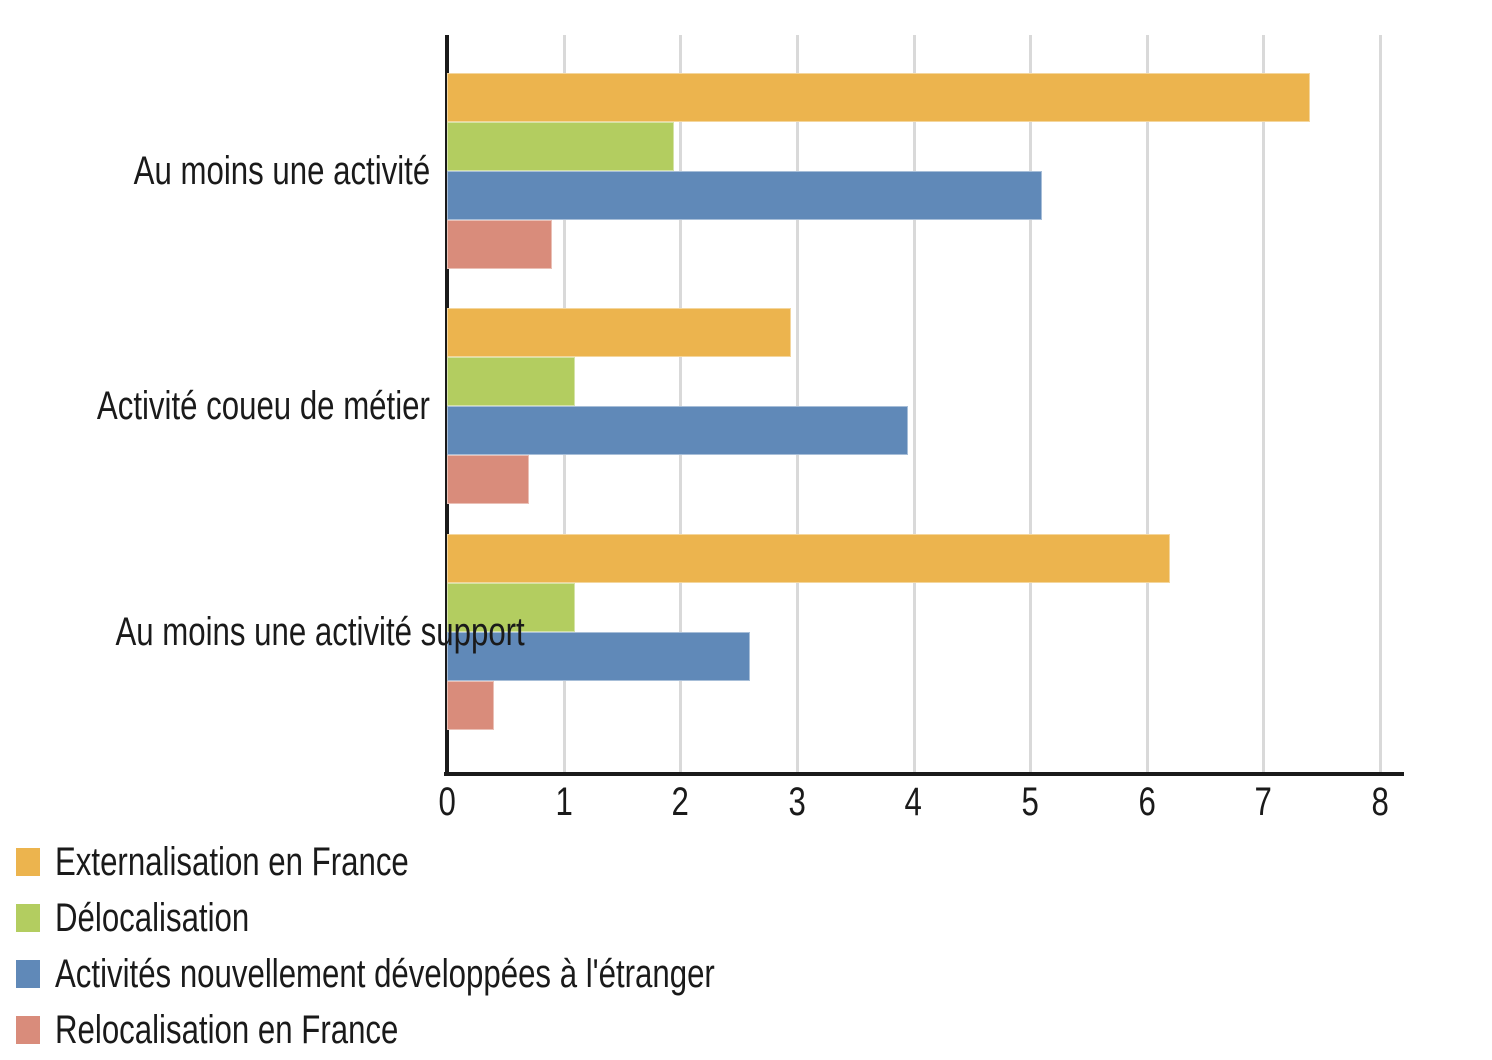 This screenshot has height=1060, width=1492. I want to click on legend-label-3: Relocalisation en France, so click(227, 1030).